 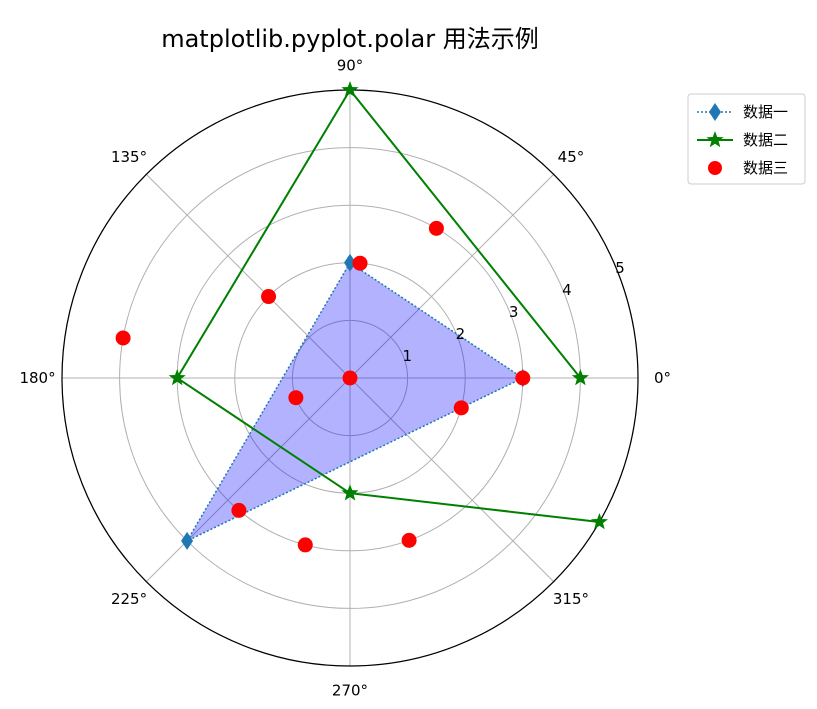 I want to click on r-tick-label: 2, so click(x=461, y=334).